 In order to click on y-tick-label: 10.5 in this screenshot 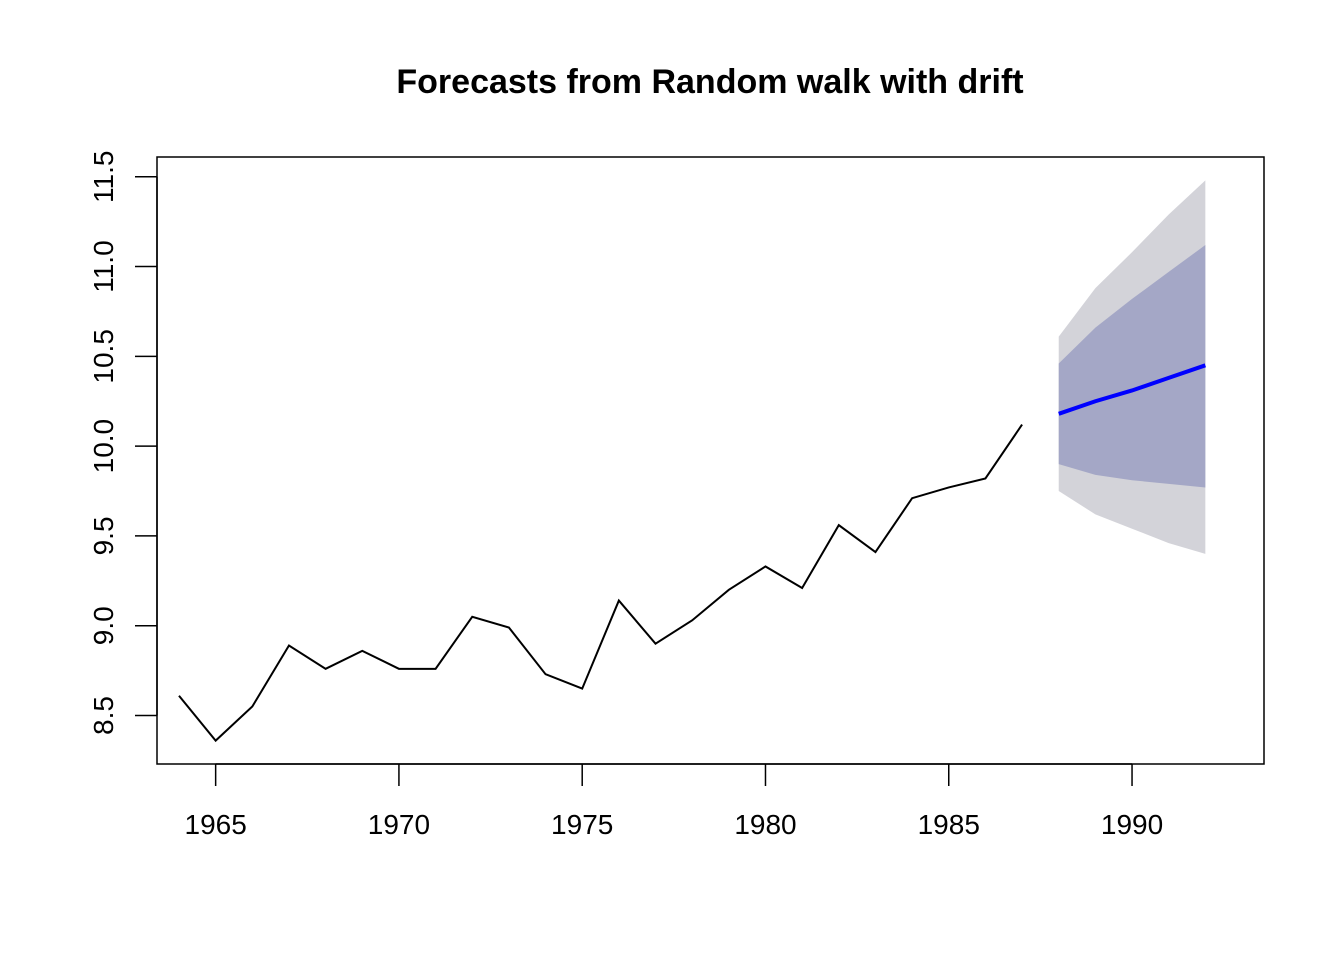, I will do `click(103, 356)`.